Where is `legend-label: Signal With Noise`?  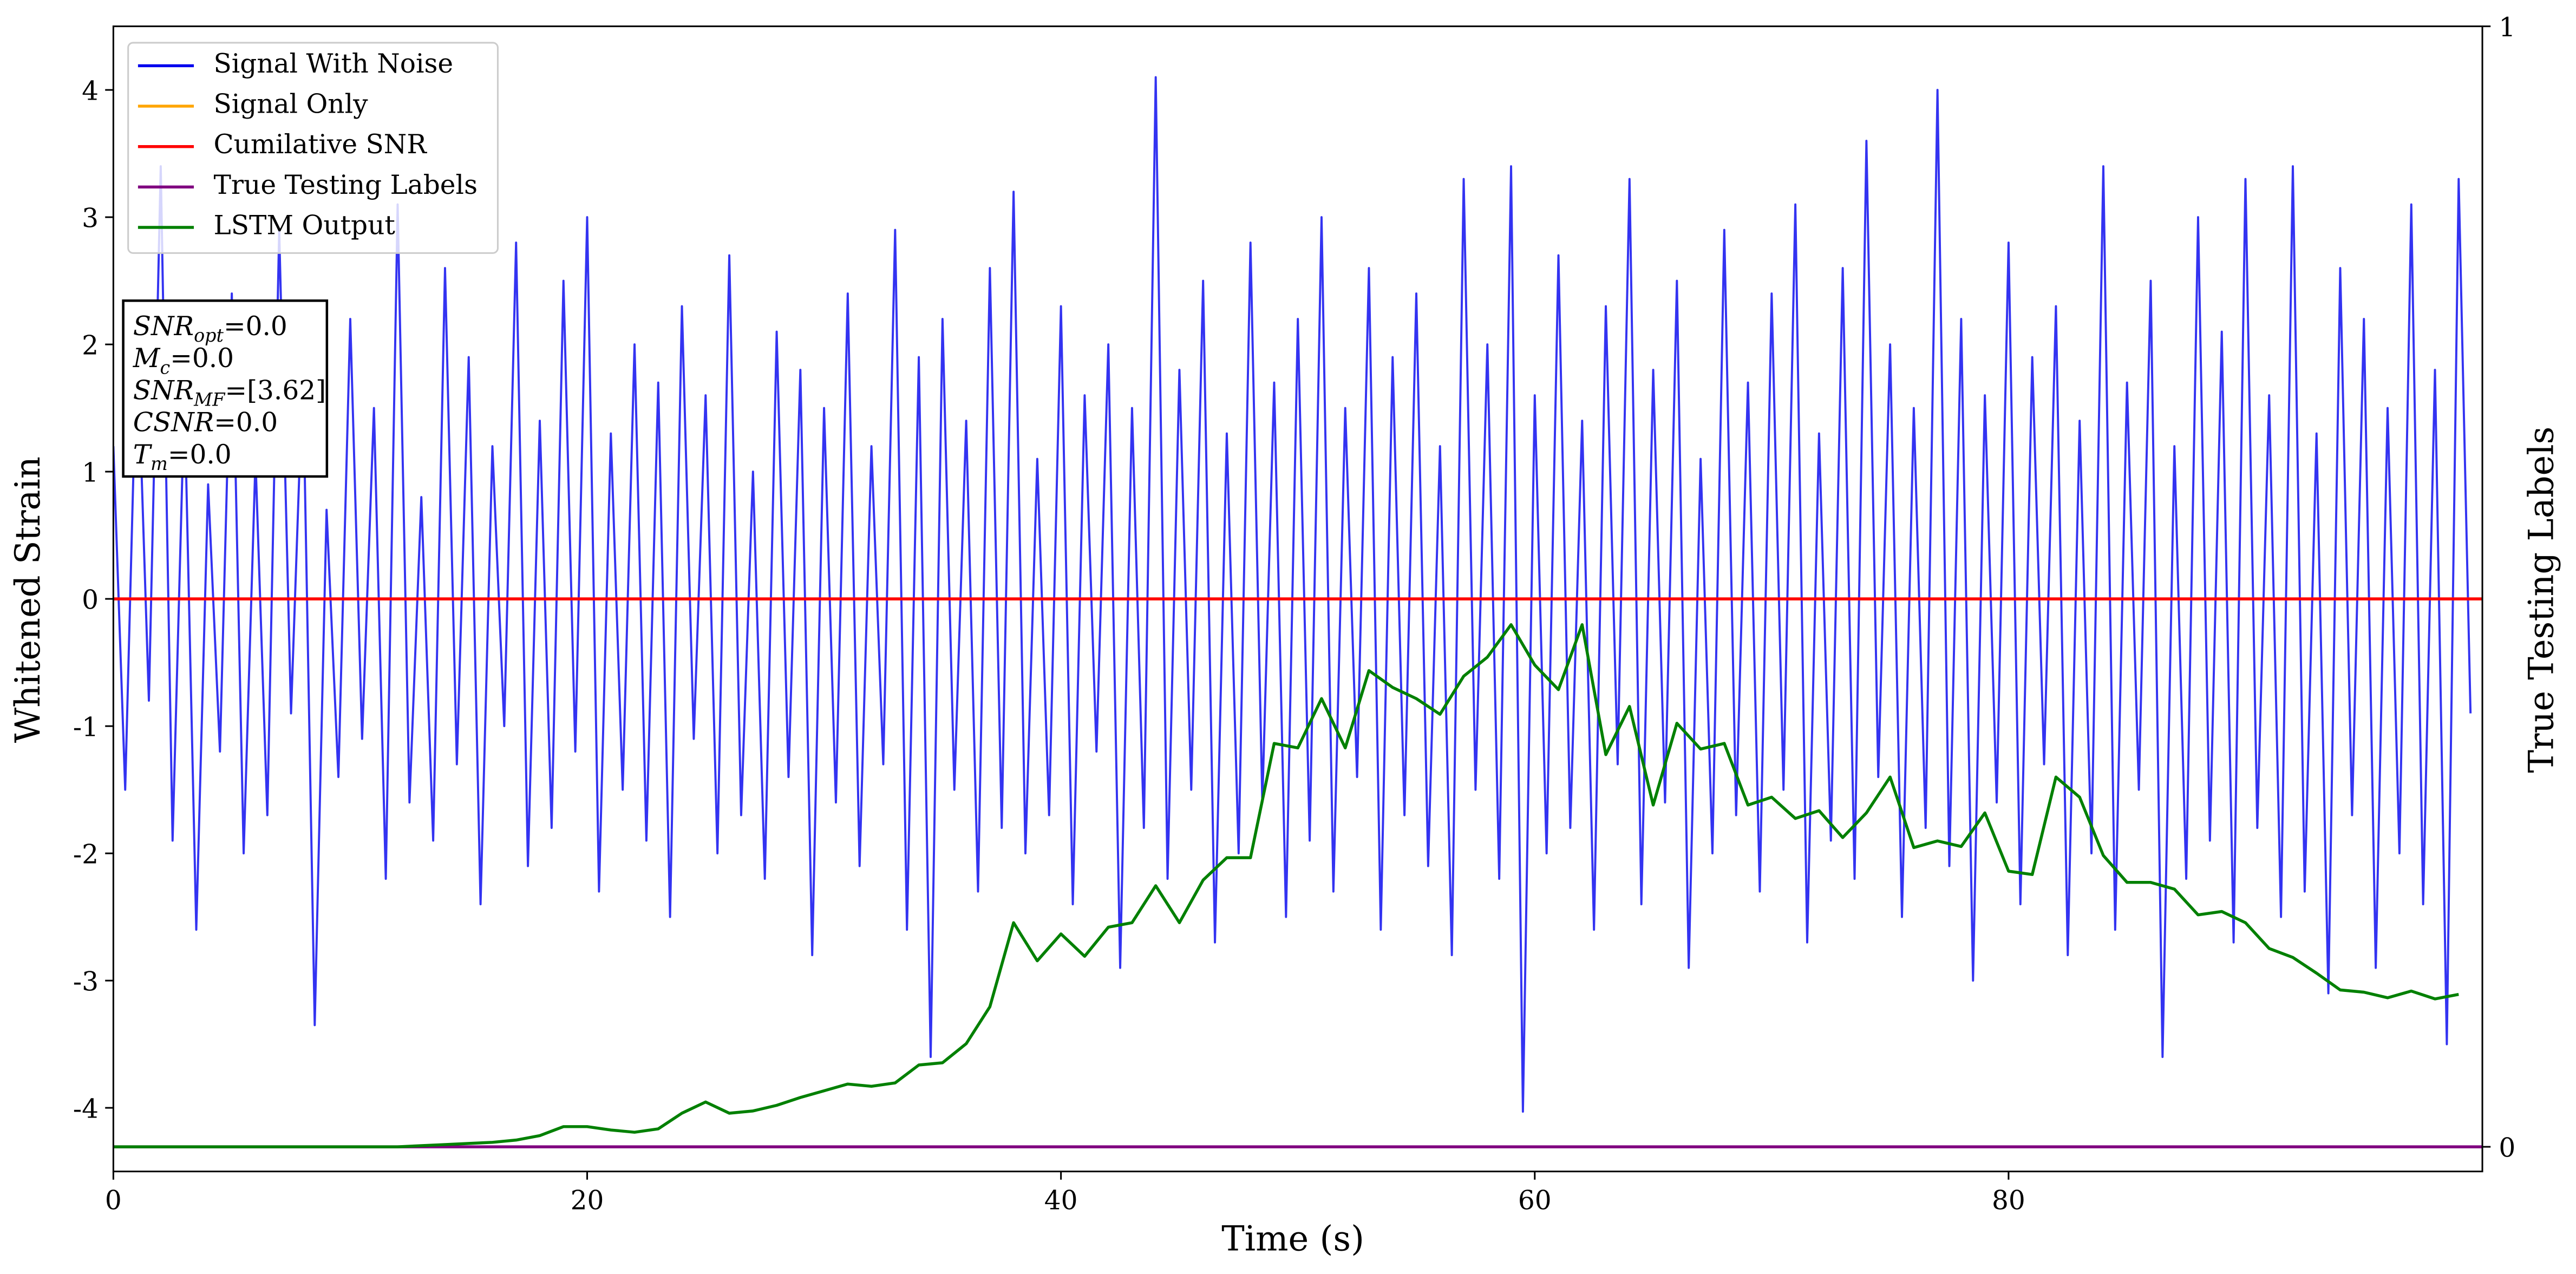 legend-label: Signal With Noise is located at coordinates (333, 64).